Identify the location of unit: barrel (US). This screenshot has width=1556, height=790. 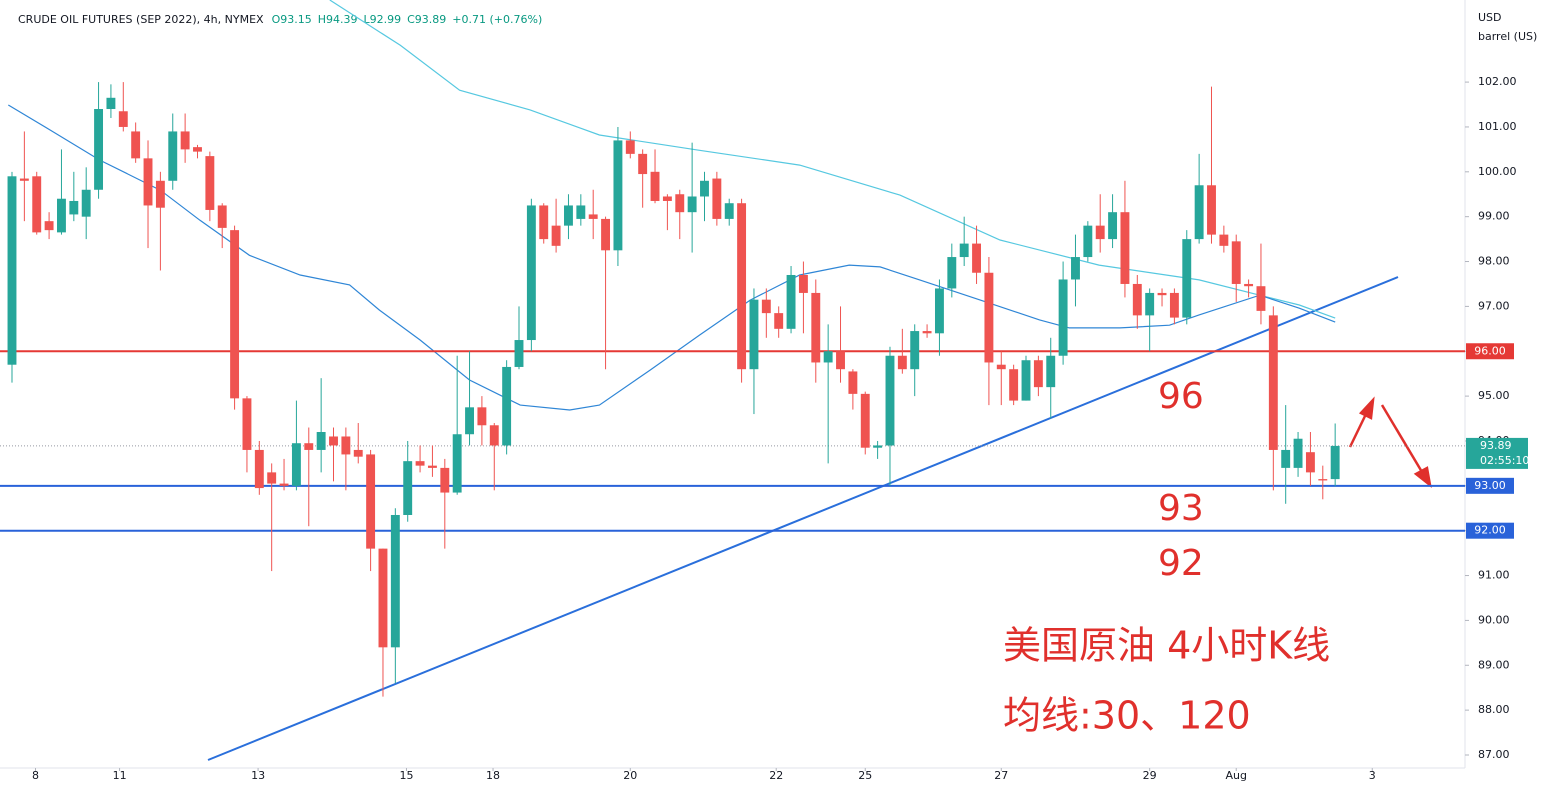
(1507, 36).